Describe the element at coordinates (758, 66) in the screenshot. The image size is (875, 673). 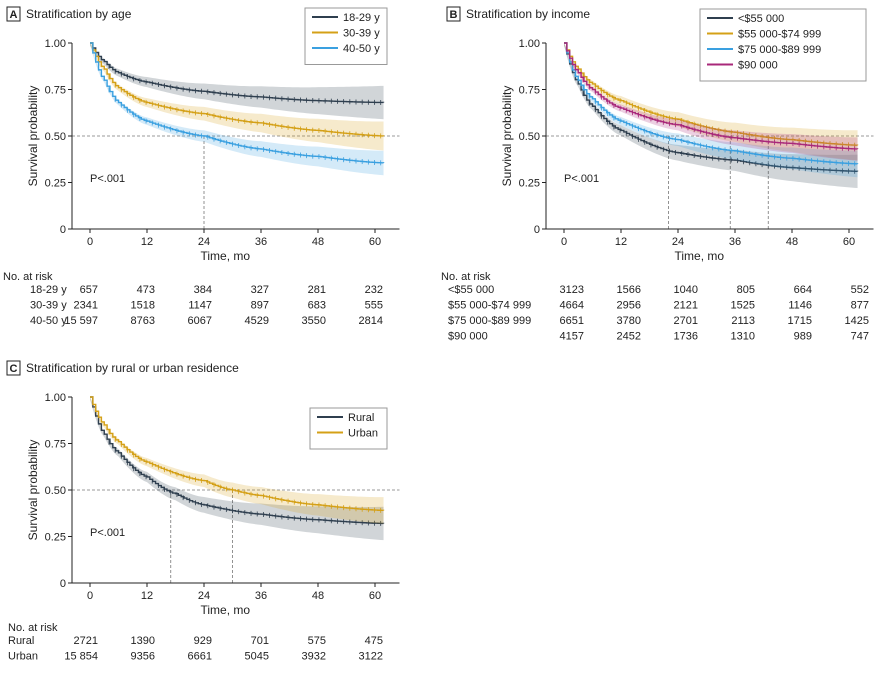
I see `legend-label: $90 000` at that location.